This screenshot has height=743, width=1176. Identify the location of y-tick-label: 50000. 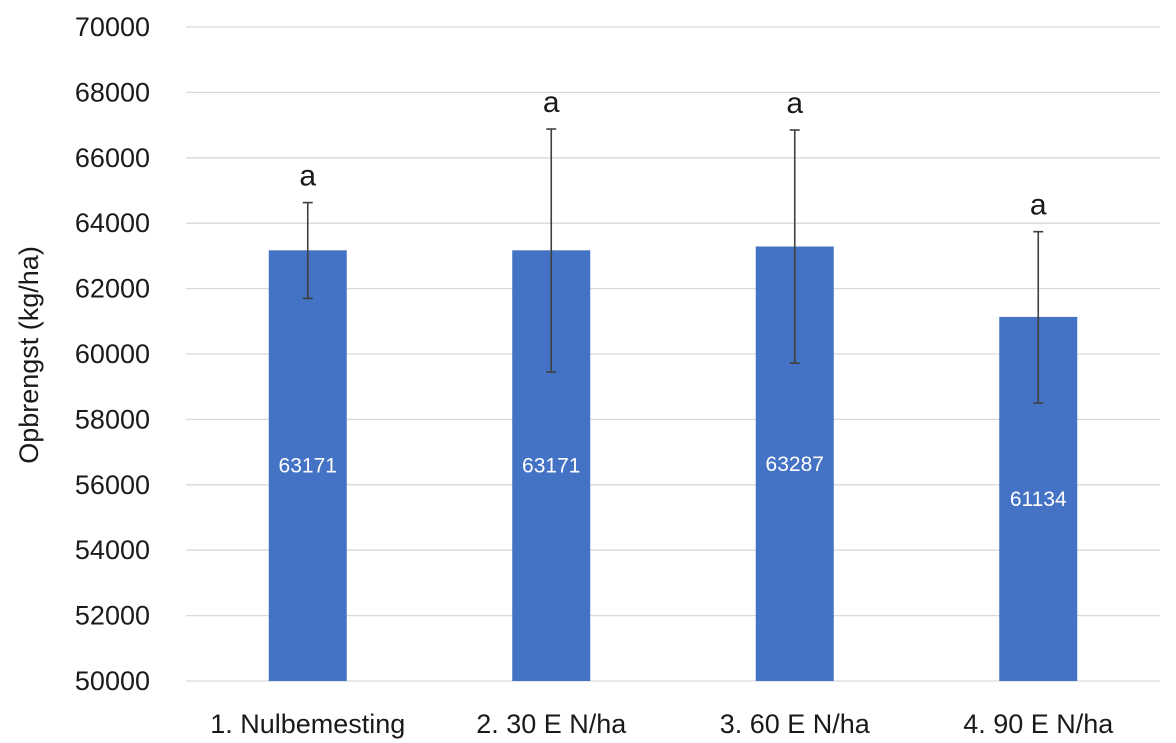
(112, 681).